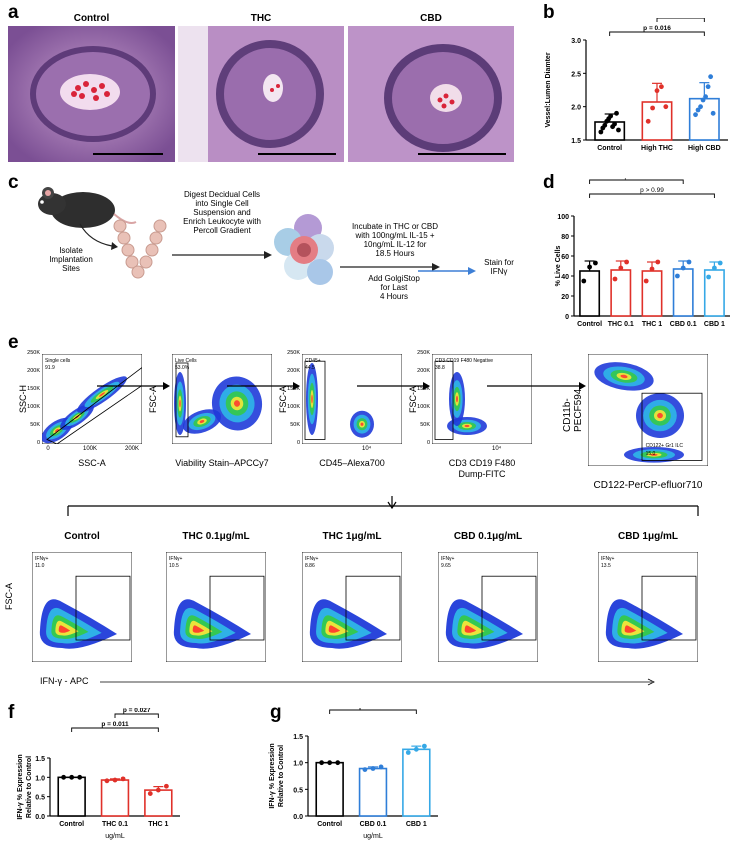 The image size is (741, 846). What do you see at coordinates (91, 94) in the screenshot?
I see `histology-control-image` at bounding box center [91, 94].